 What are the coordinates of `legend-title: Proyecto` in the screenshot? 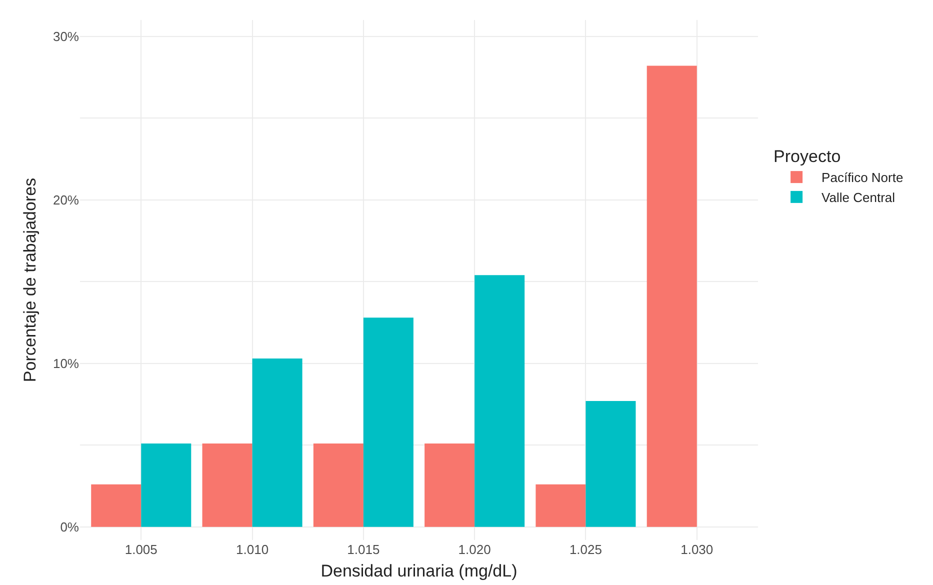 It's located at (807, 156).